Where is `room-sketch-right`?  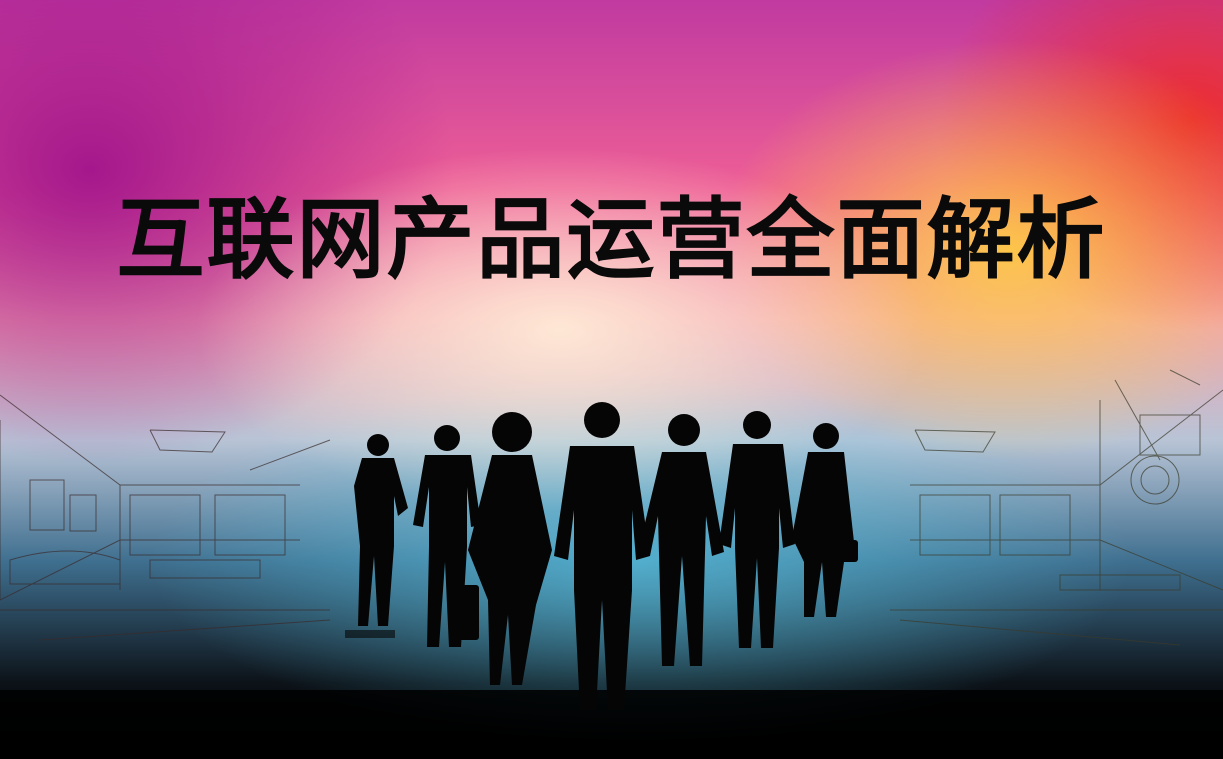 room-sketch-right is located at coordinates (1056, 507).